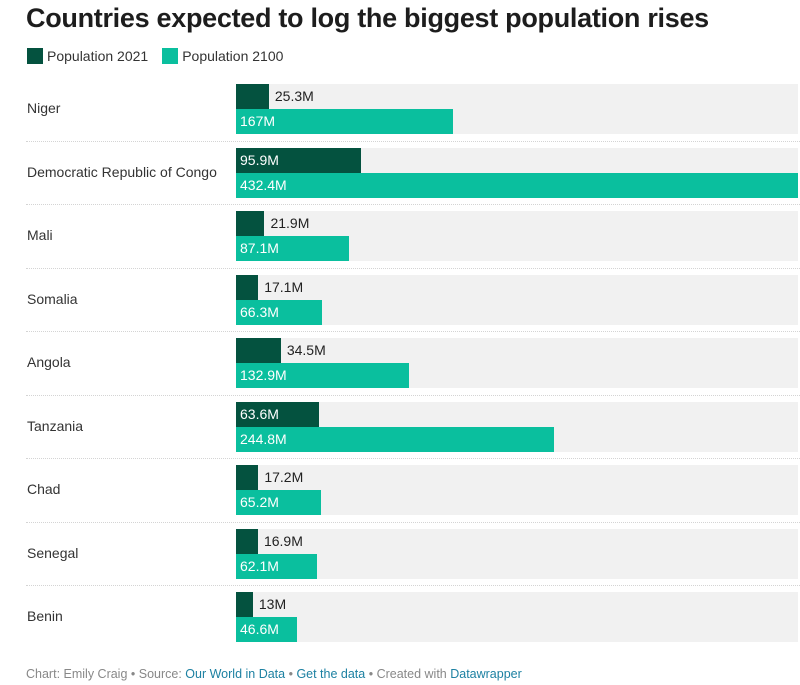 This screenshot has height=685, width=800. I want to click on value-label-2021: 17.2M, so click(284, 477).